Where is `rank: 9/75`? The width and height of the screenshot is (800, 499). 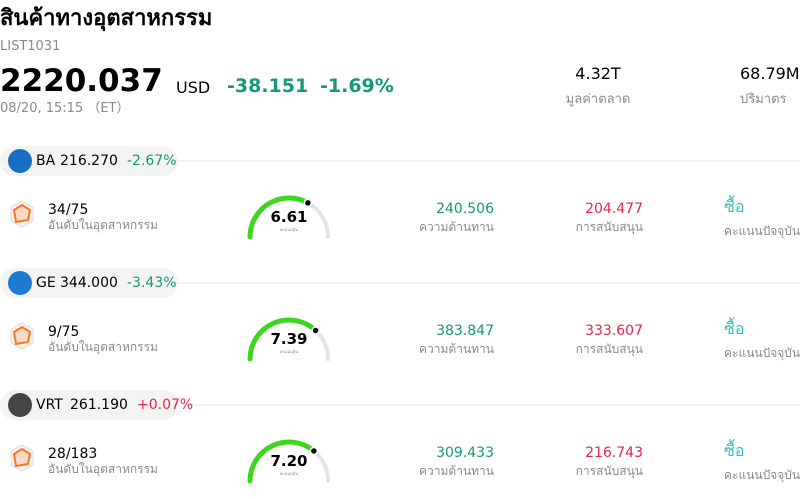 rank: 9/75 is located at coordinates (64, 332).